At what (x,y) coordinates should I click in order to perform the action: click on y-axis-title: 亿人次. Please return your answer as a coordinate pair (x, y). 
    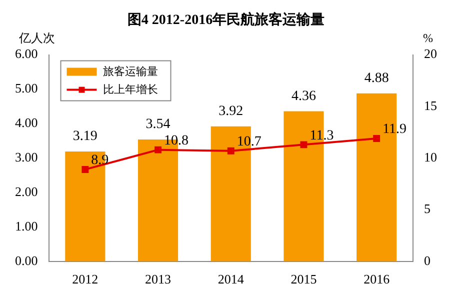
    Looking at the image, I should click on (36, 37).